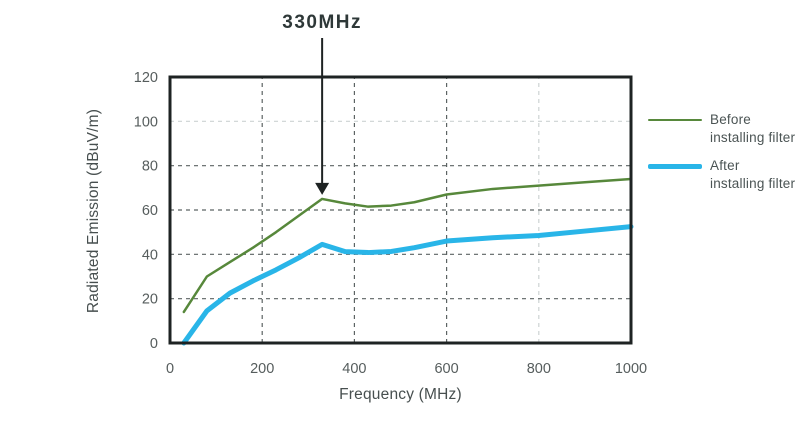 Image resolution: width=801 pixels, height=421 pixels. Describe the element at coordinates (146, 78) in the screenshot. I see `y-tick-label-120: 120` at that location.